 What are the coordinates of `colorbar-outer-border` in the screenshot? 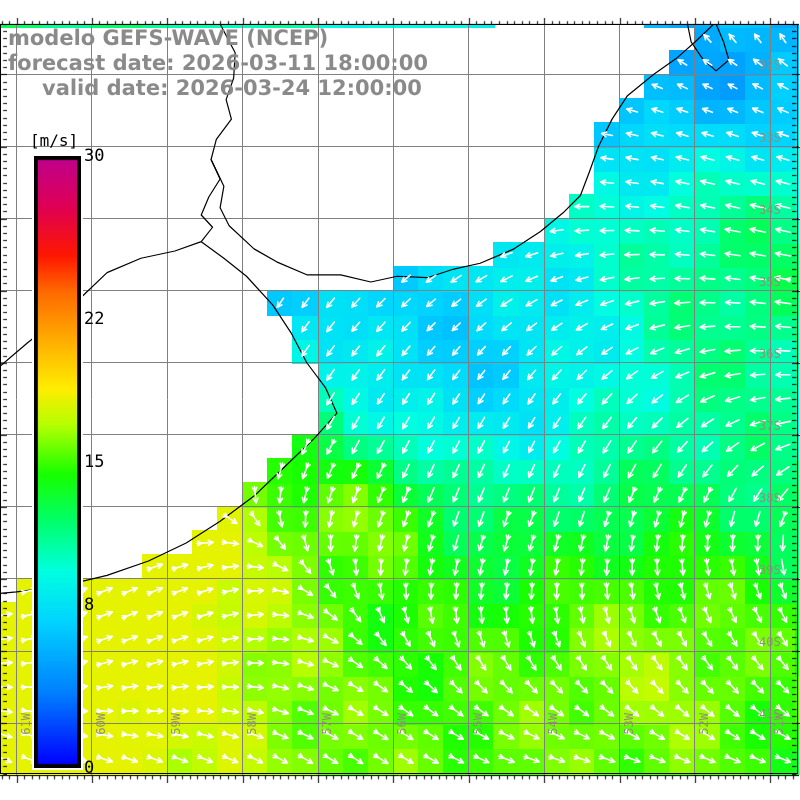 It's located at (57, 462).